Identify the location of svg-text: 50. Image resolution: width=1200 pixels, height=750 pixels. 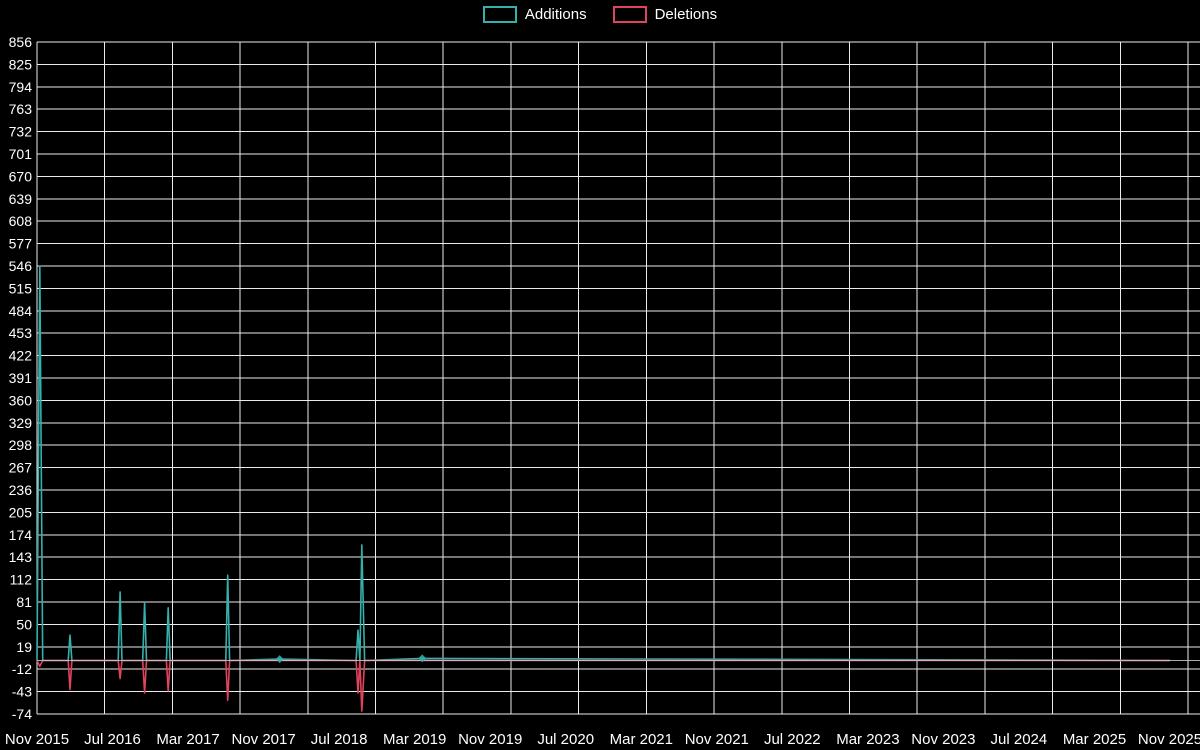
(24, 624).